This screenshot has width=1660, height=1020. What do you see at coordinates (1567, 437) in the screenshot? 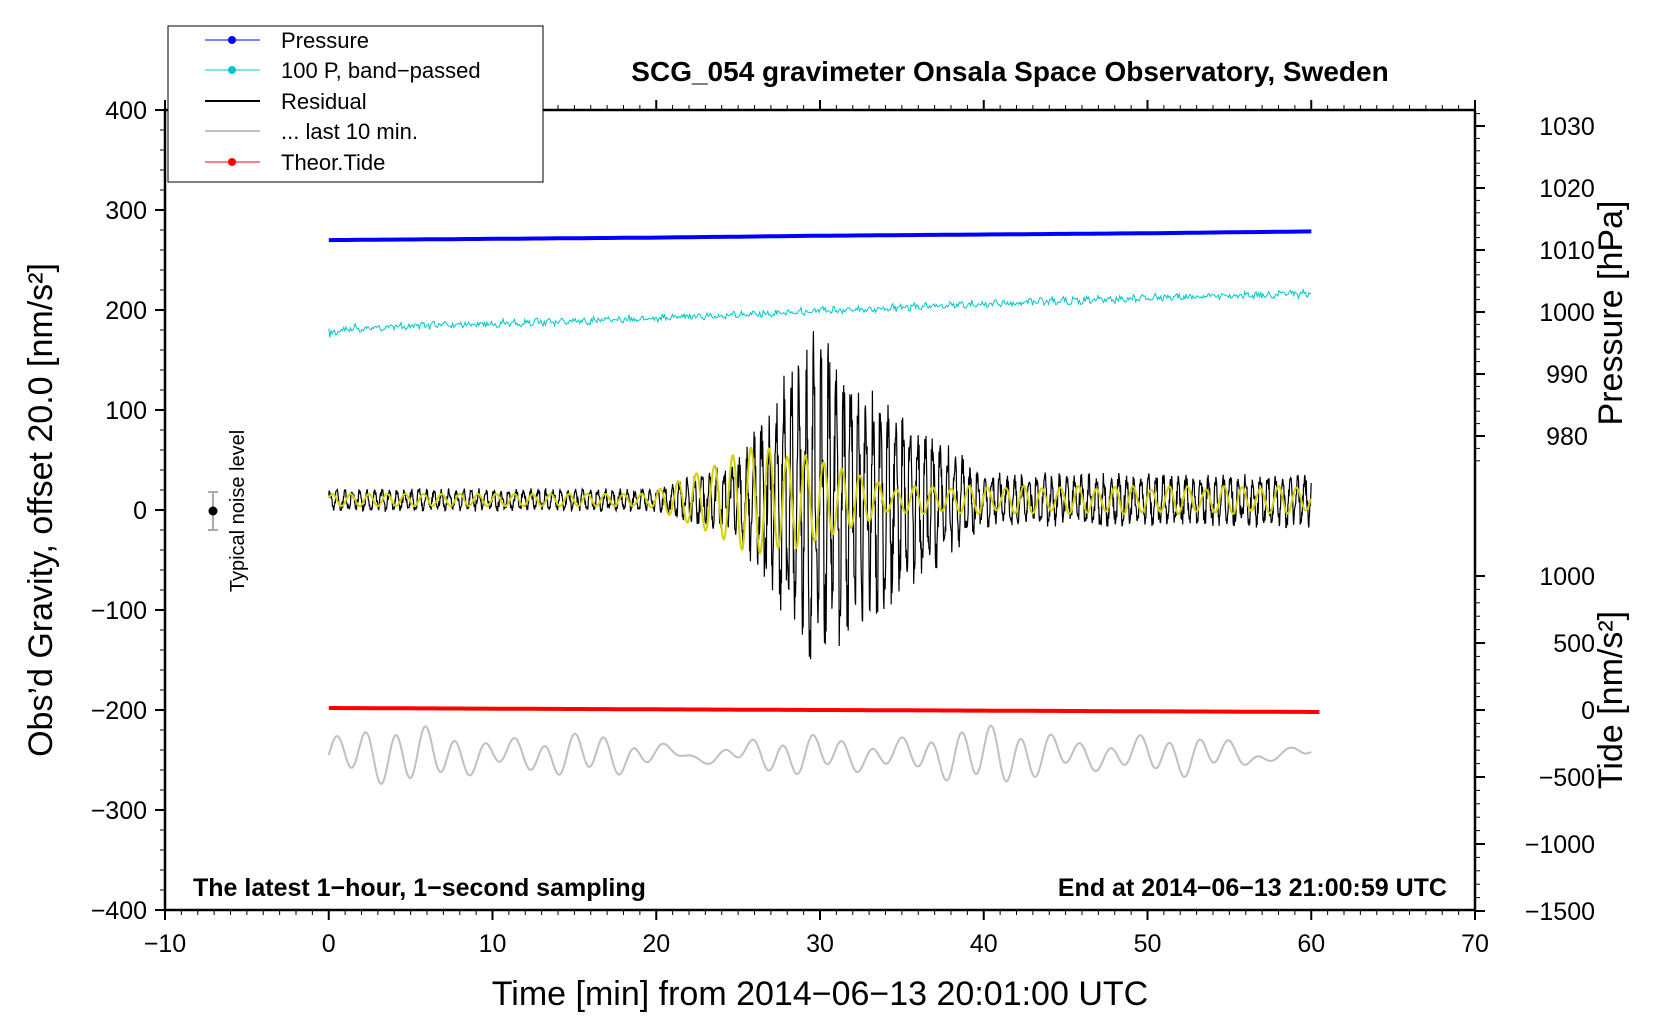
I see `pressure-tick-label: 980` at bounding box center [1567, 437].